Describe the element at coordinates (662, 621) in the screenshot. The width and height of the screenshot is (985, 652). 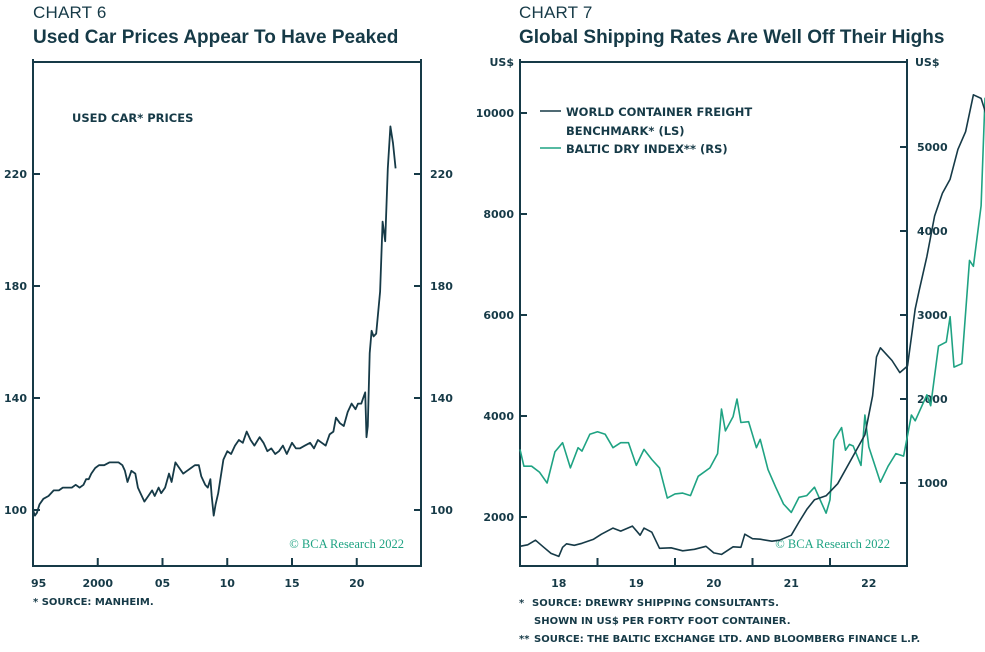
I see `chart7-footnote-2: SHOWN IN US$ PER FORTY FOOT CONTAINER.` at that location.